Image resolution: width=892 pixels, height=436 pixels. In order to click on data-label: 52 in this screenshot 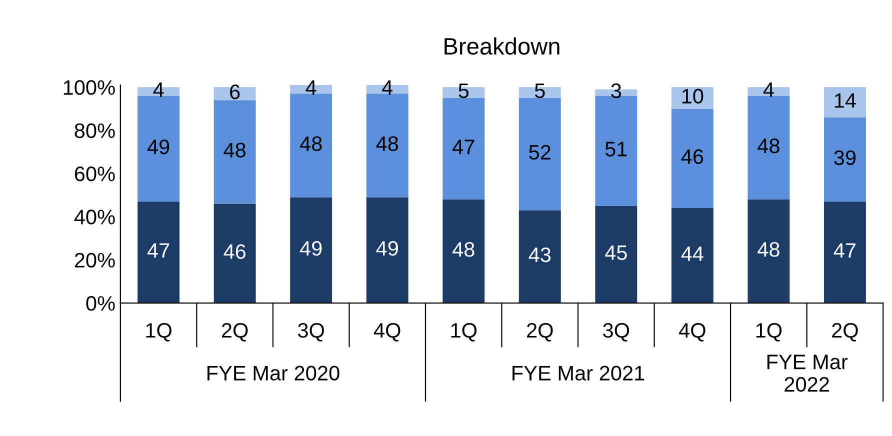, I will do `click(539, 152)`.